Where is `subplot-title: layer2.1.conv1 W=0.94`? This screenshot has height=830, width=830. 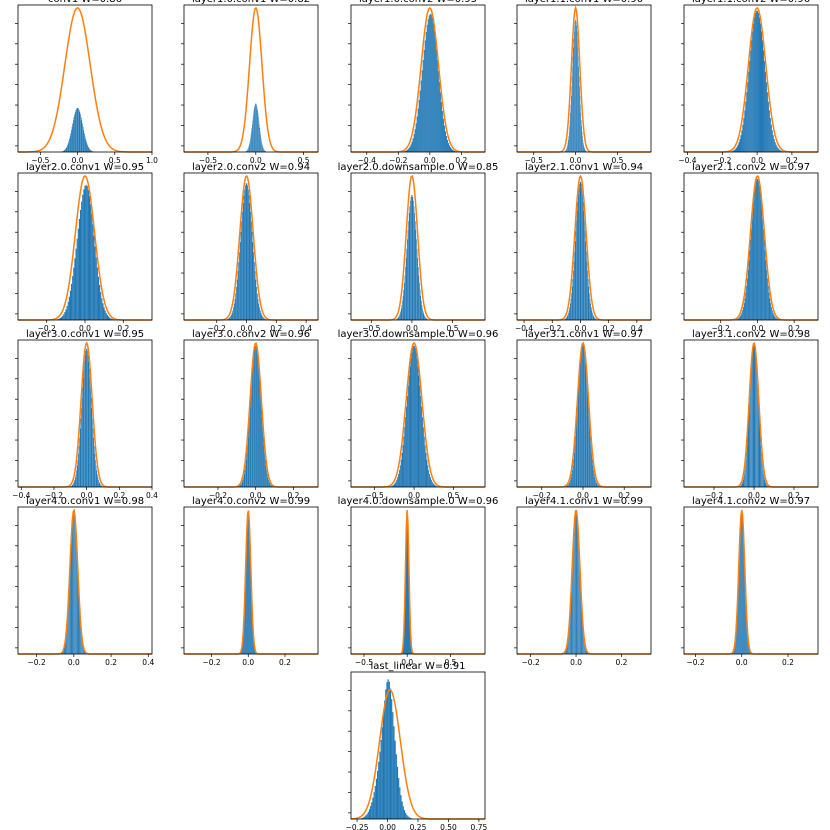 subplot-title: layer2.1.conv1 W=0.94 is located at coordinates (584, 167).